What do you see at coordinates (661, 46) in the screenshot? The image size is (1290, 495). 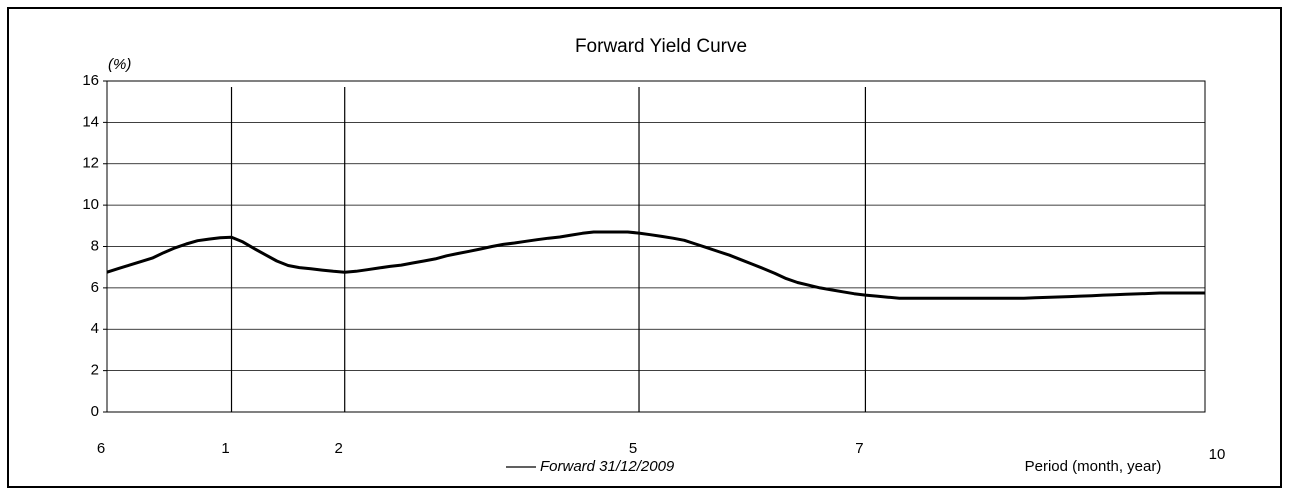 I see `chart-title: Forward Yield Curve` at bounding box center [661, 46].